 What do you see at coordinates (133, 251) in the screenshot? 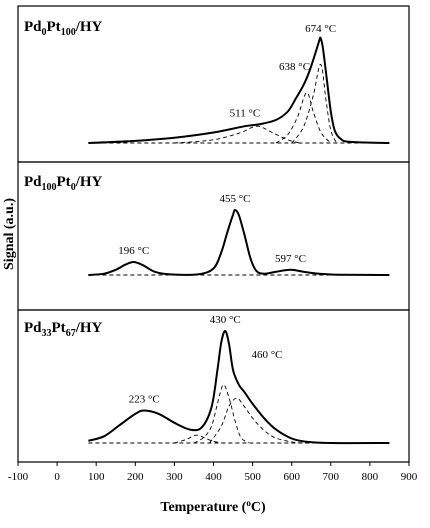
I see `panel-2-peak-label-1: 196 °C` at bounding box center [133, 251].